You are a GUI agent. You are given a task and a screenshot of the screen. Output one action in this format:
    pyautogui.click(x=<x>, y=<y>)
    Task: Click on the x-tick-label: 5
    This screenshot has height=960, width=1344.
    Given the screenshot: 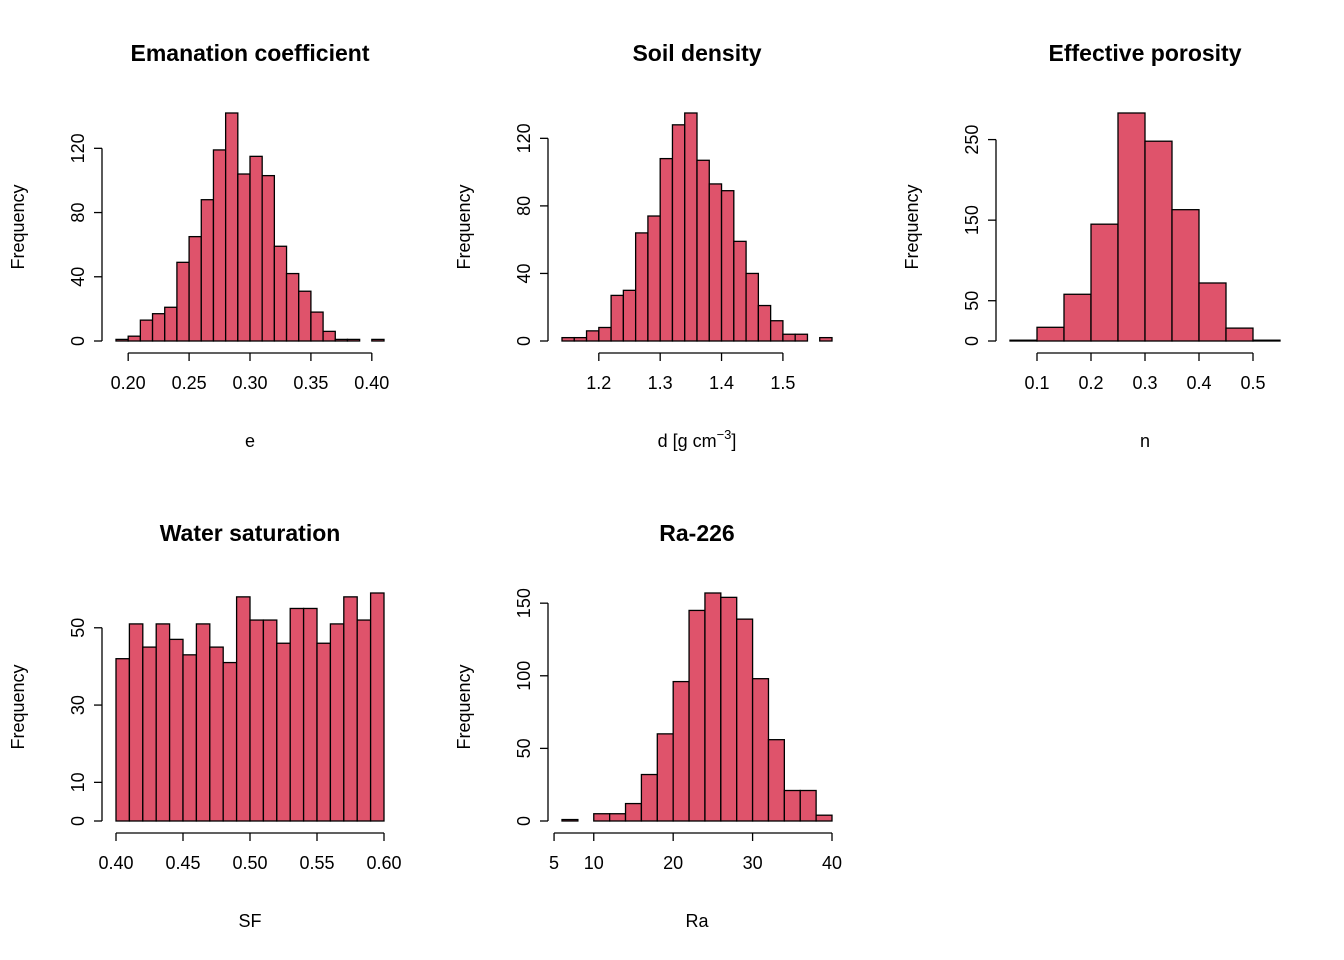 What is the action you would take?
    pyautogui.click(x=554, y=863)
    